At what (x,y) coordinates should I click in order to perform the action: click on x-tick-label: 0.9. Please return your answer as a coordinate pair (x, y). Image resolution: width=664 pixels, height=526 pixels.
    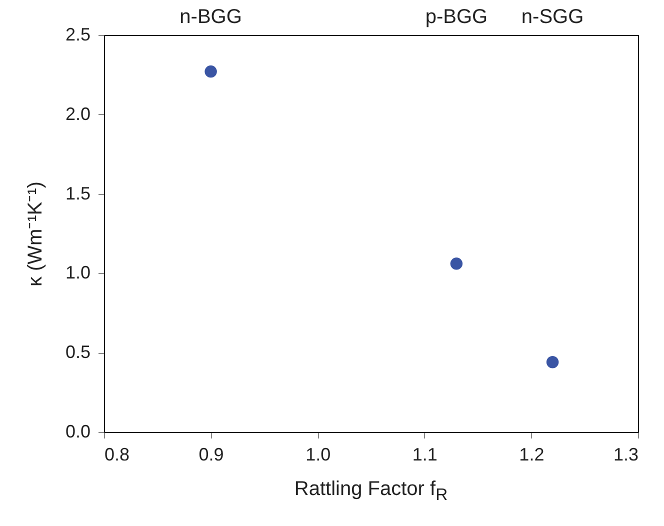
    Looking at the image, I should click on (211, 454).